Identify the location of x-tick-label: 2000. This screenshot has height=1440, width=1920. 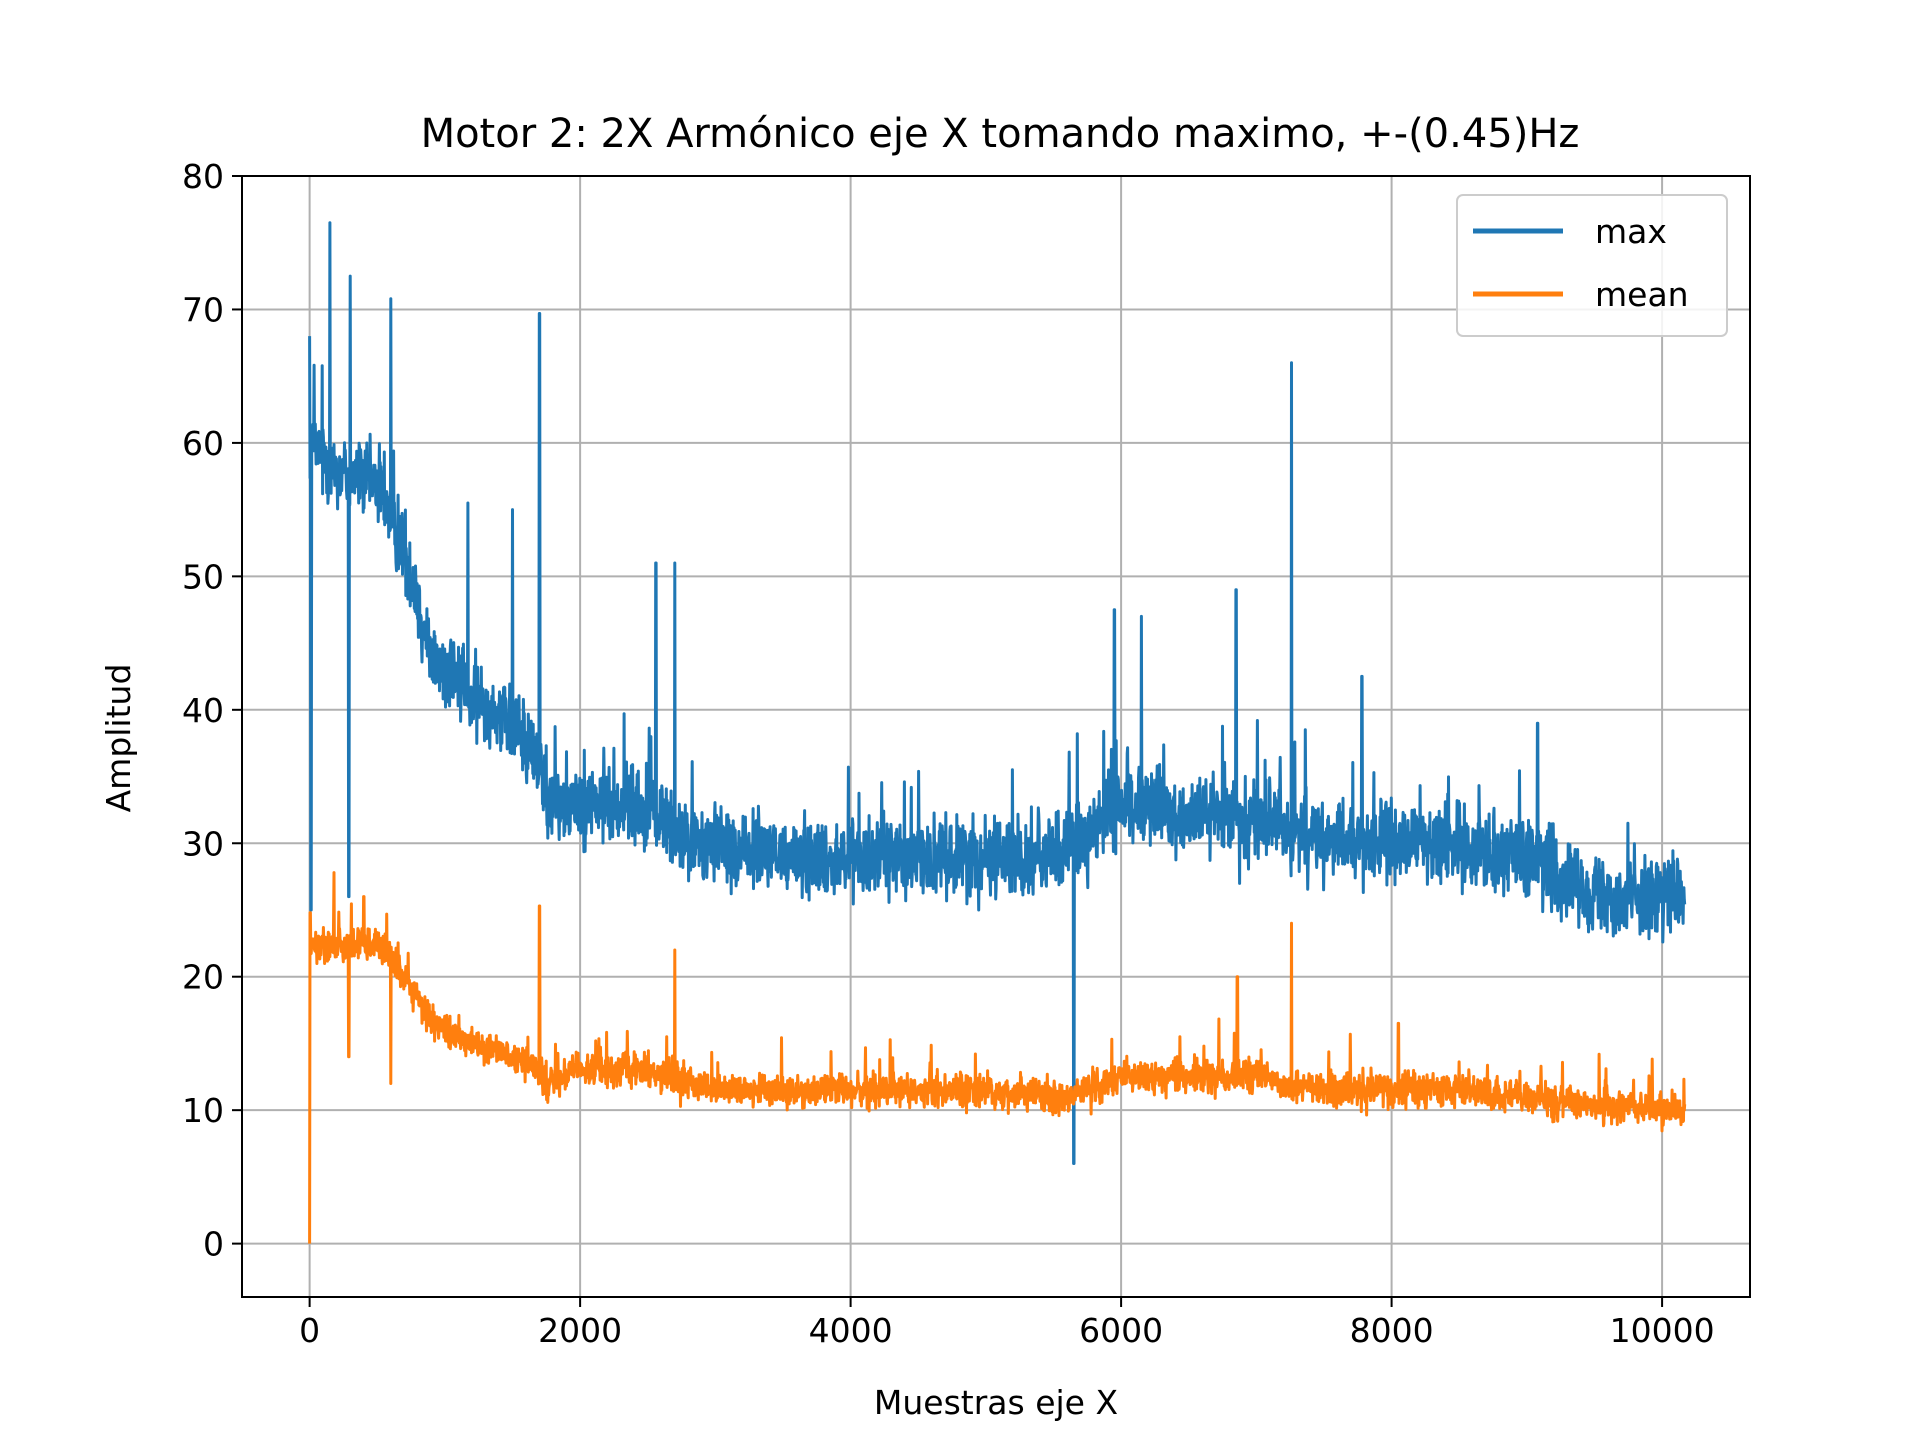
(580, 1330).